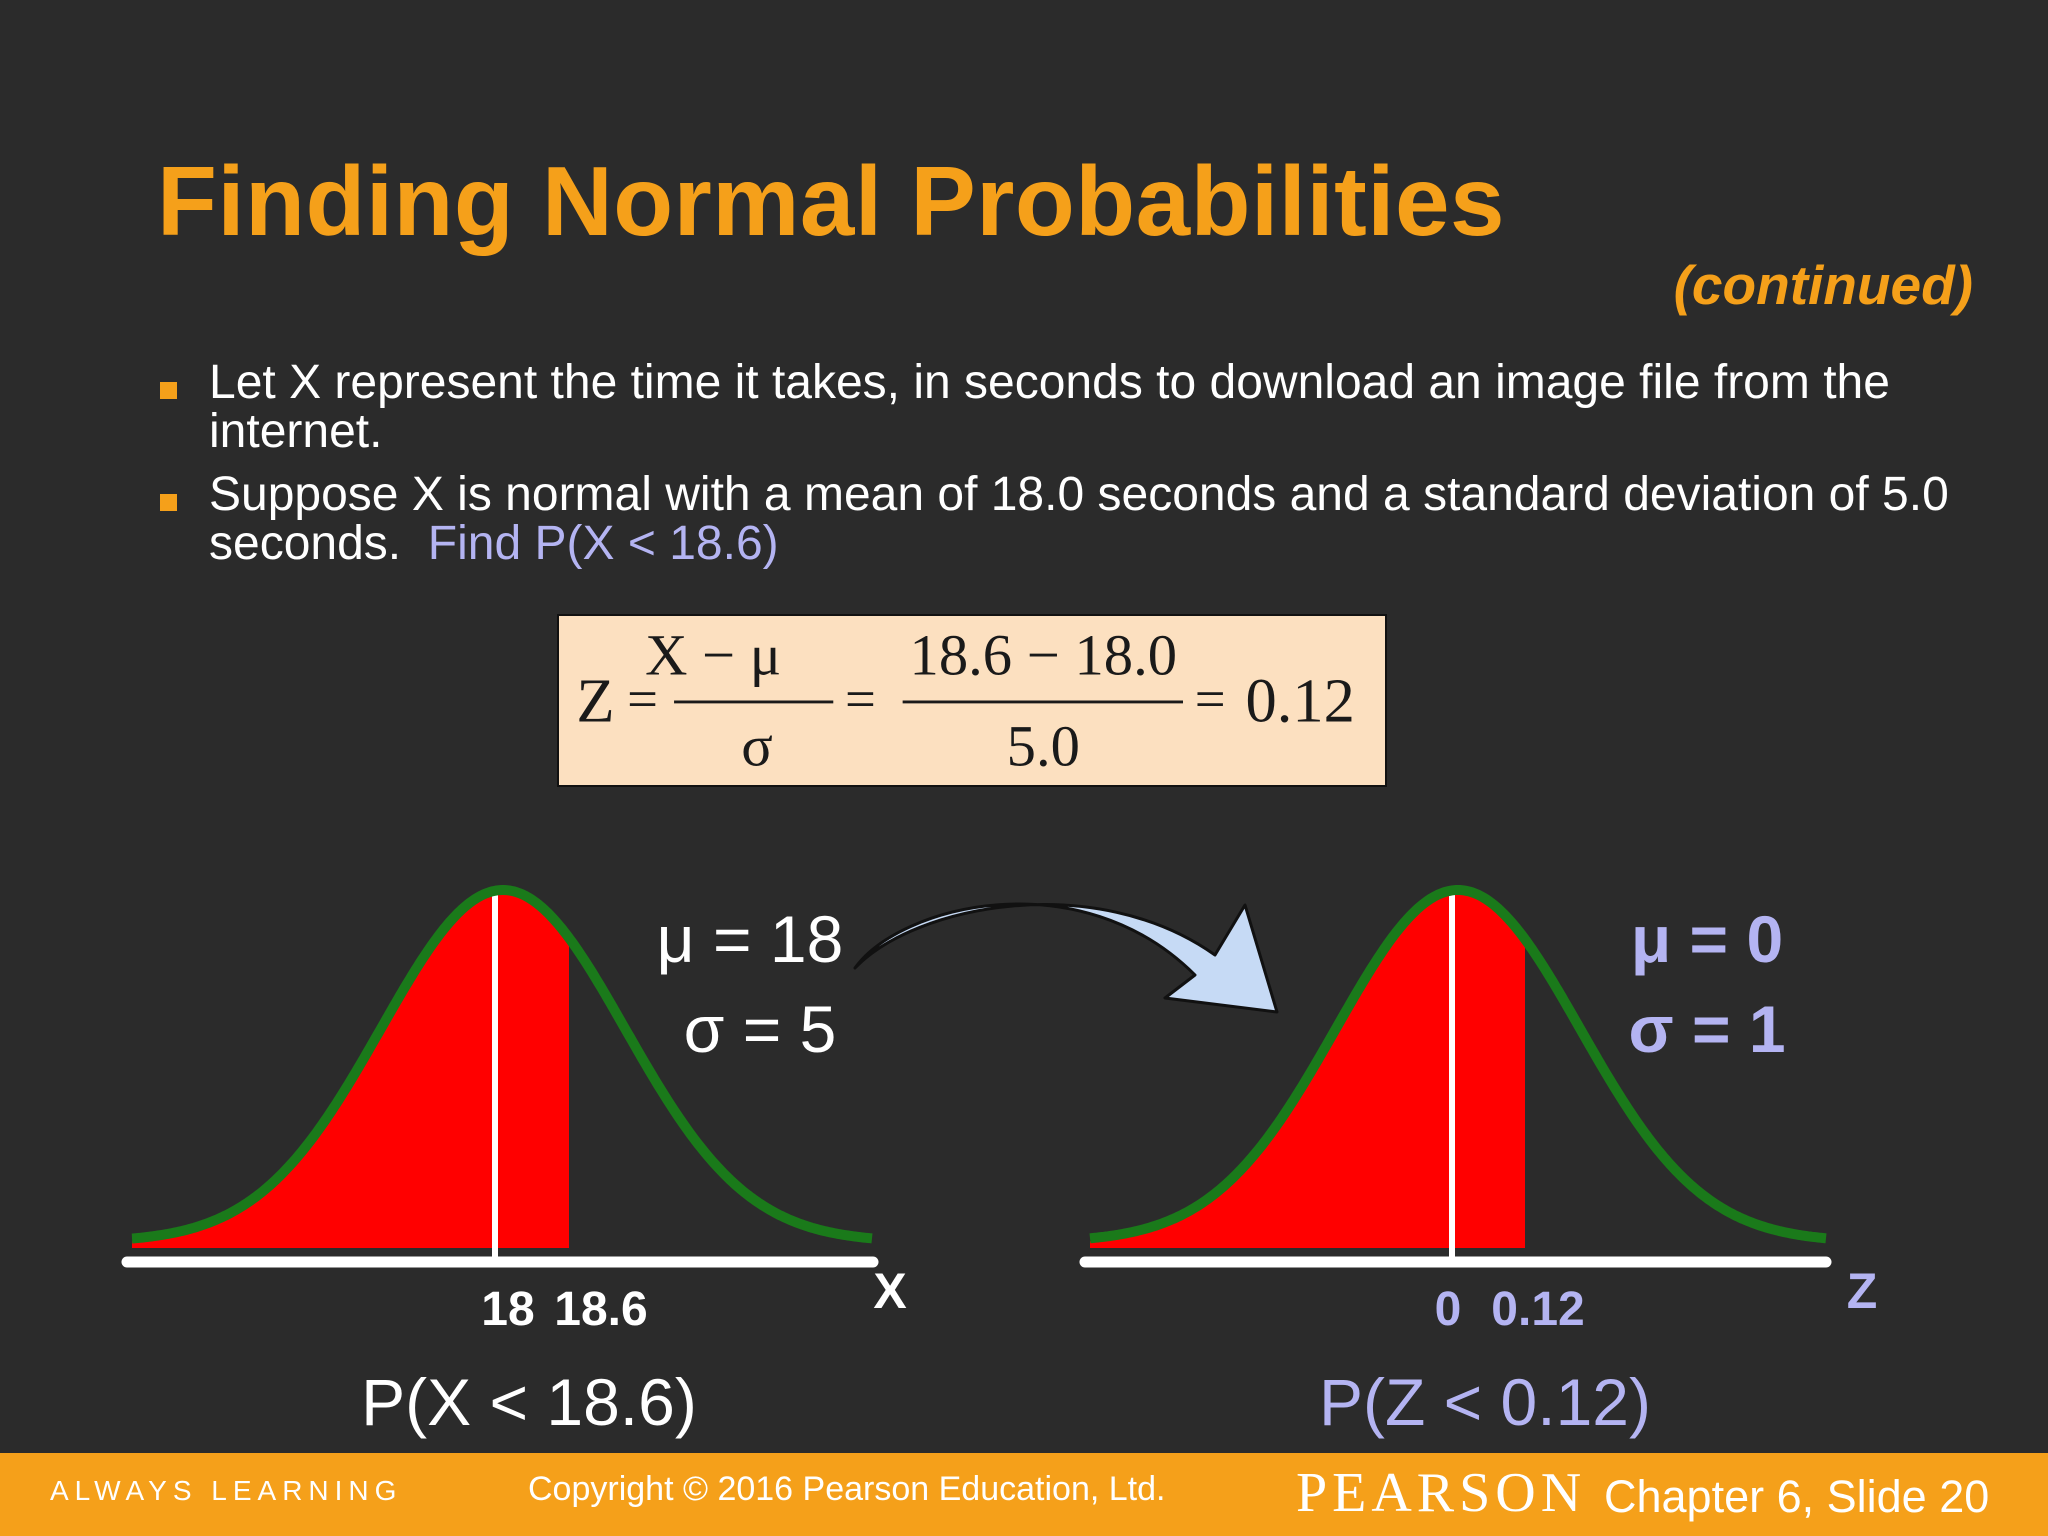 The width and height of the screenshot is (2048, 1536). I want to click on slide-subtitle: (continued), so click(1823, 285).